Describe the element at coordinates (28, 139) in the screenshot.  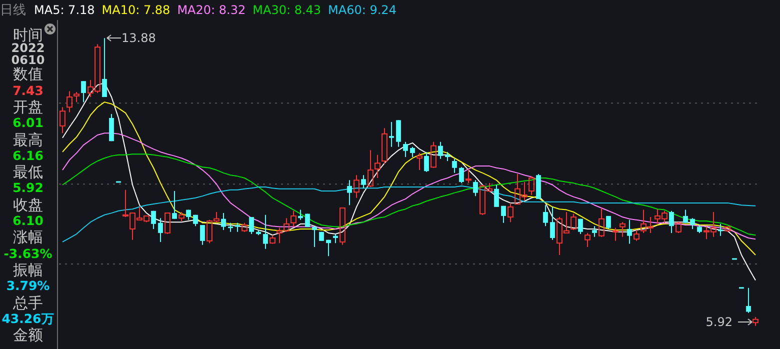
I see `text: 最高` at that location.